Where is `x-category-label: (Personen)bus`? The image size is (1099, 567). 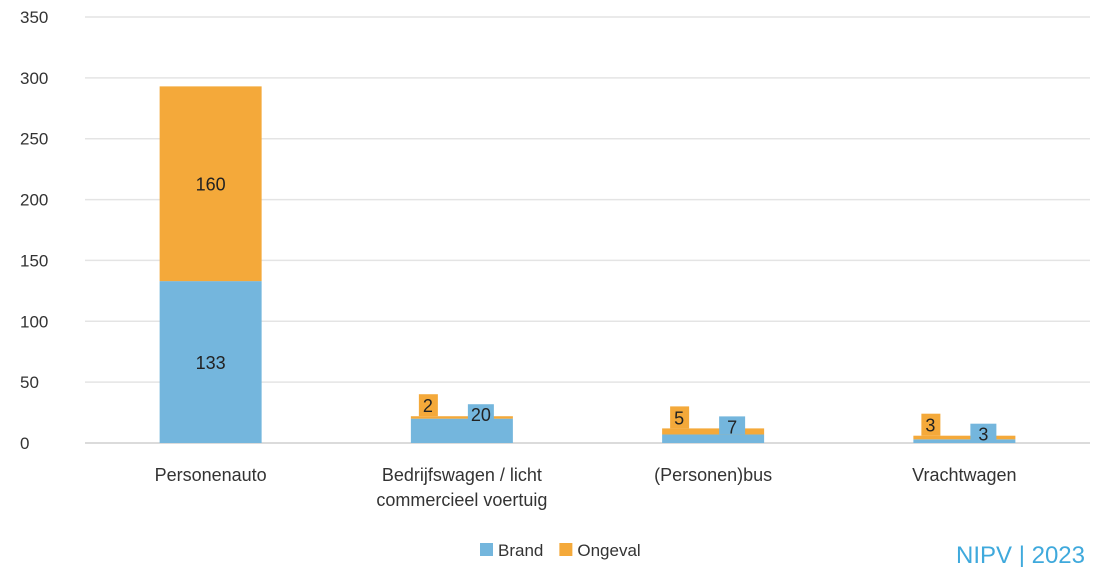
x-category-label: (Personen)bus is located at coordinates (713, 475).